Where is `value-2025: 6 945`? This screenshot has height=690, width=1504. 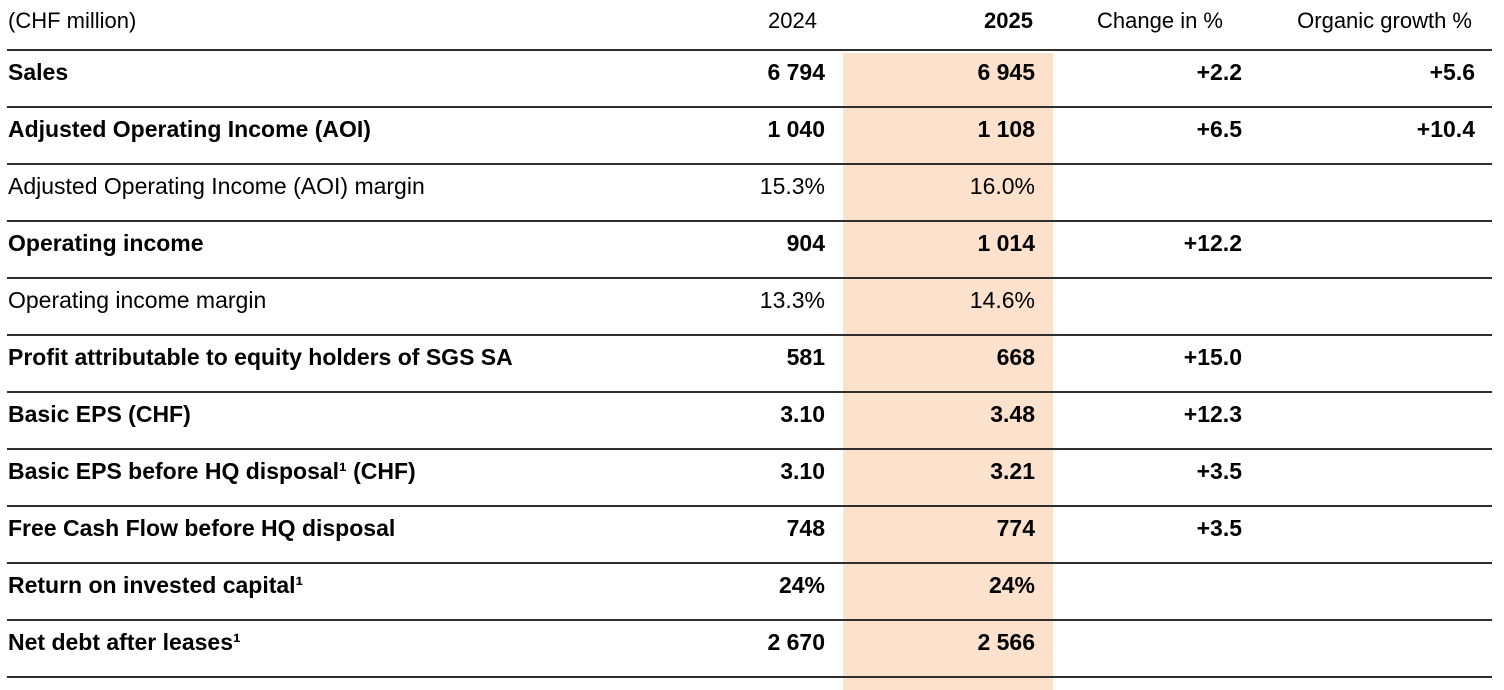 value-2025: 6 945 is located at coordinates (948, 79).